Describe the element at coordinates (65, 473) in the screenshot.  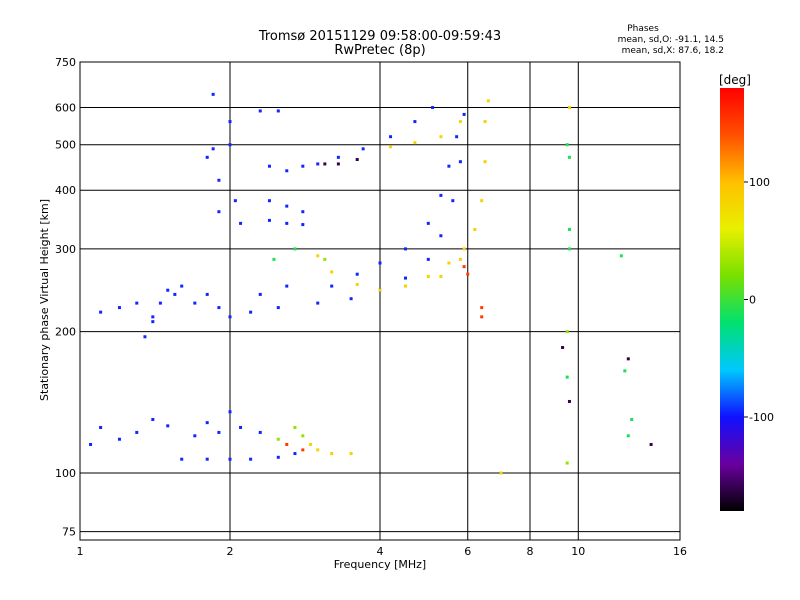
I see `y-tick-label: 100` at that location.